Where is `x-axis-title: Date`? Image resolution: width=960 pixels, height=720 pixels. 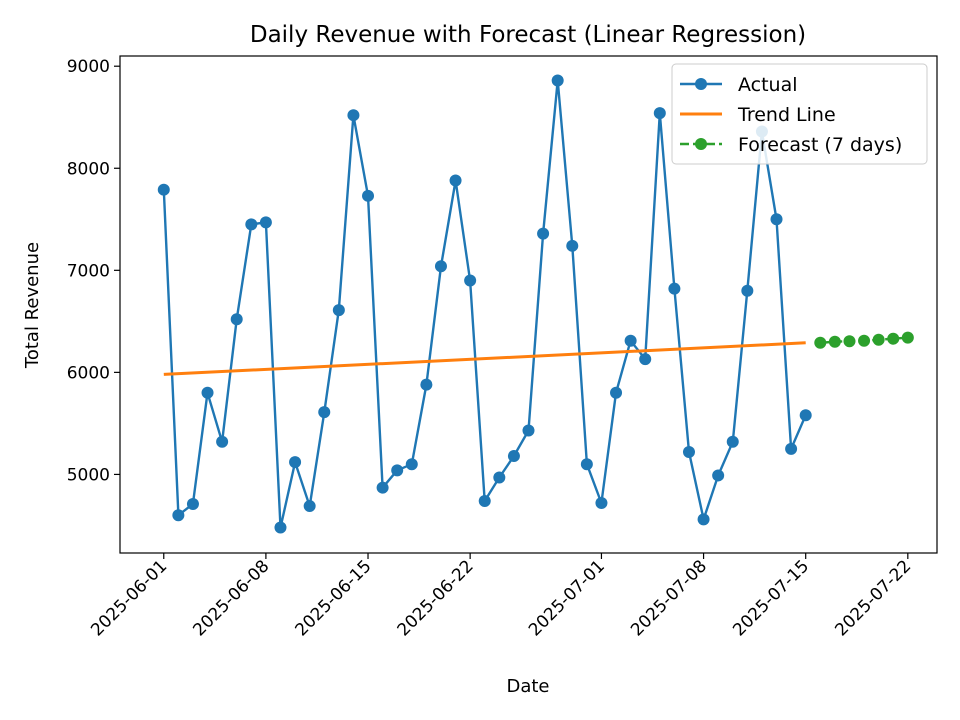
x-axis-title: Date is located at coordinates (527, 686).